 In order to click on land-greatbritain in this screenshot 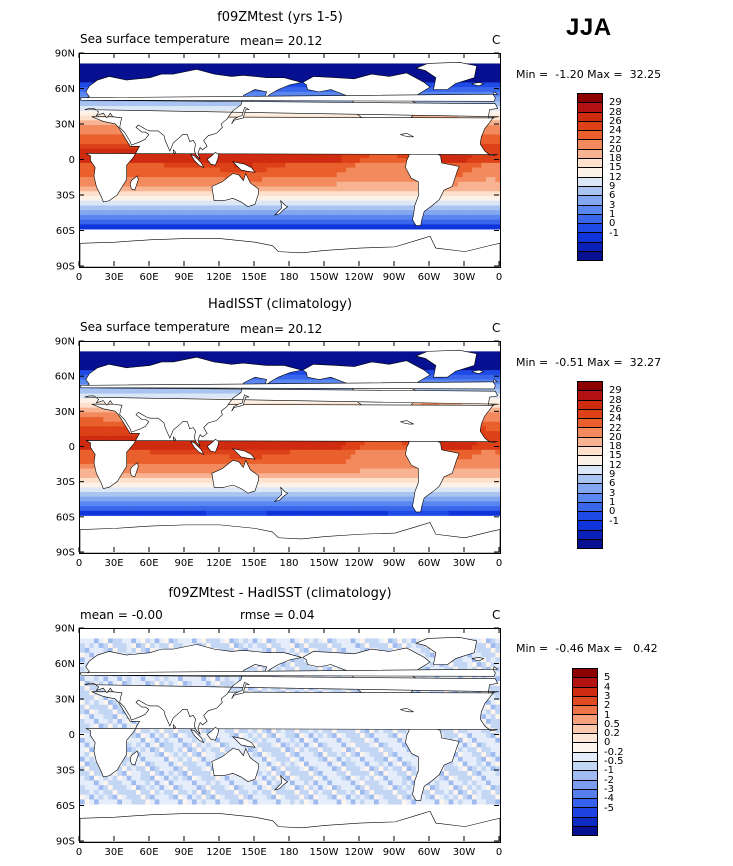, I will do `click(289, 671)`.